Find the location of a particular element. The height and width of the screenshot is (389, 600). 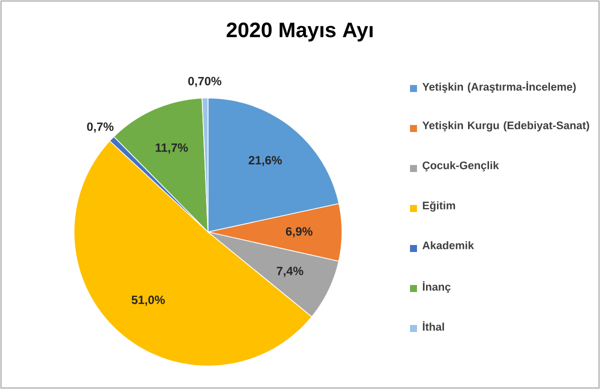

legend-label: İthal is located at coordinates (433, 326).